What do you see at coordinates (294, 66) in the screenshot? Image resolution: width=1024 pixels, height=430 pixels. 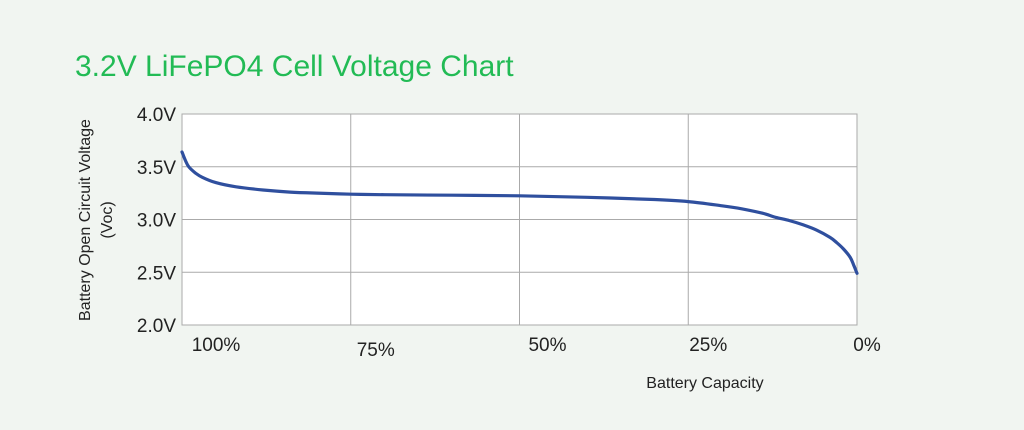 I see `chart-title: 3.2V LiFePO4 Cell Voltage Chart` at bounding box center [294, 66].